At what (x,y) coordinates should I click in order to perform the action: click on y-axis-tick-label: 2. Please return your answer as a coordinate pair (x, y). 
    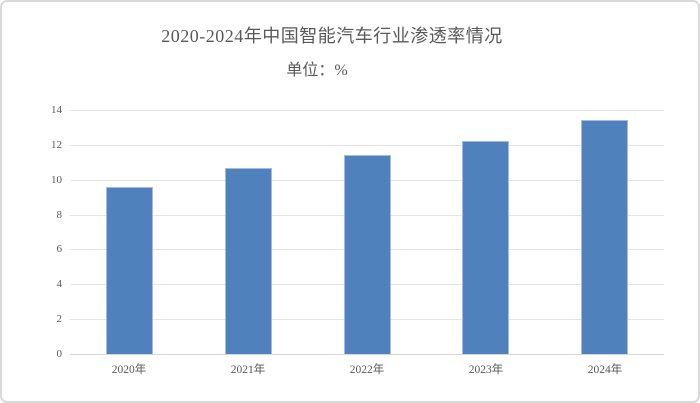
    Looking at the image, I should click on (59, 319).